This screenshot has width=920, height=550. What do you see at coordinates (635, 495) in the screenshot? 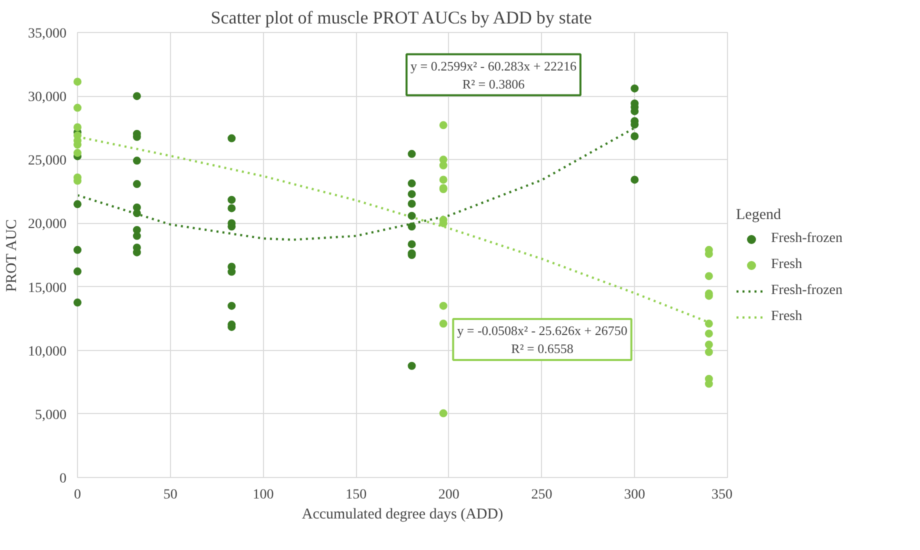
I see `x-tick-label: 300` at bounding box center [635, 495].